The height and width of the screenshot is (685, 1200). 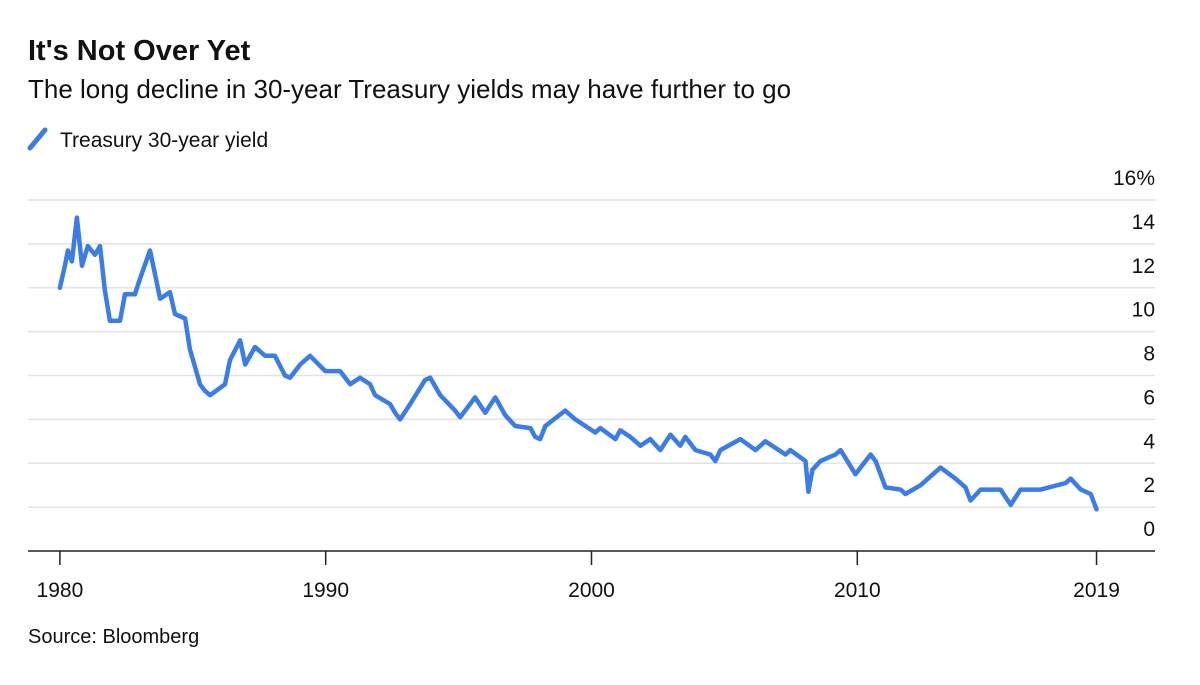 I want to click on x-tick-label: 1980, so click(x=60, y=590).